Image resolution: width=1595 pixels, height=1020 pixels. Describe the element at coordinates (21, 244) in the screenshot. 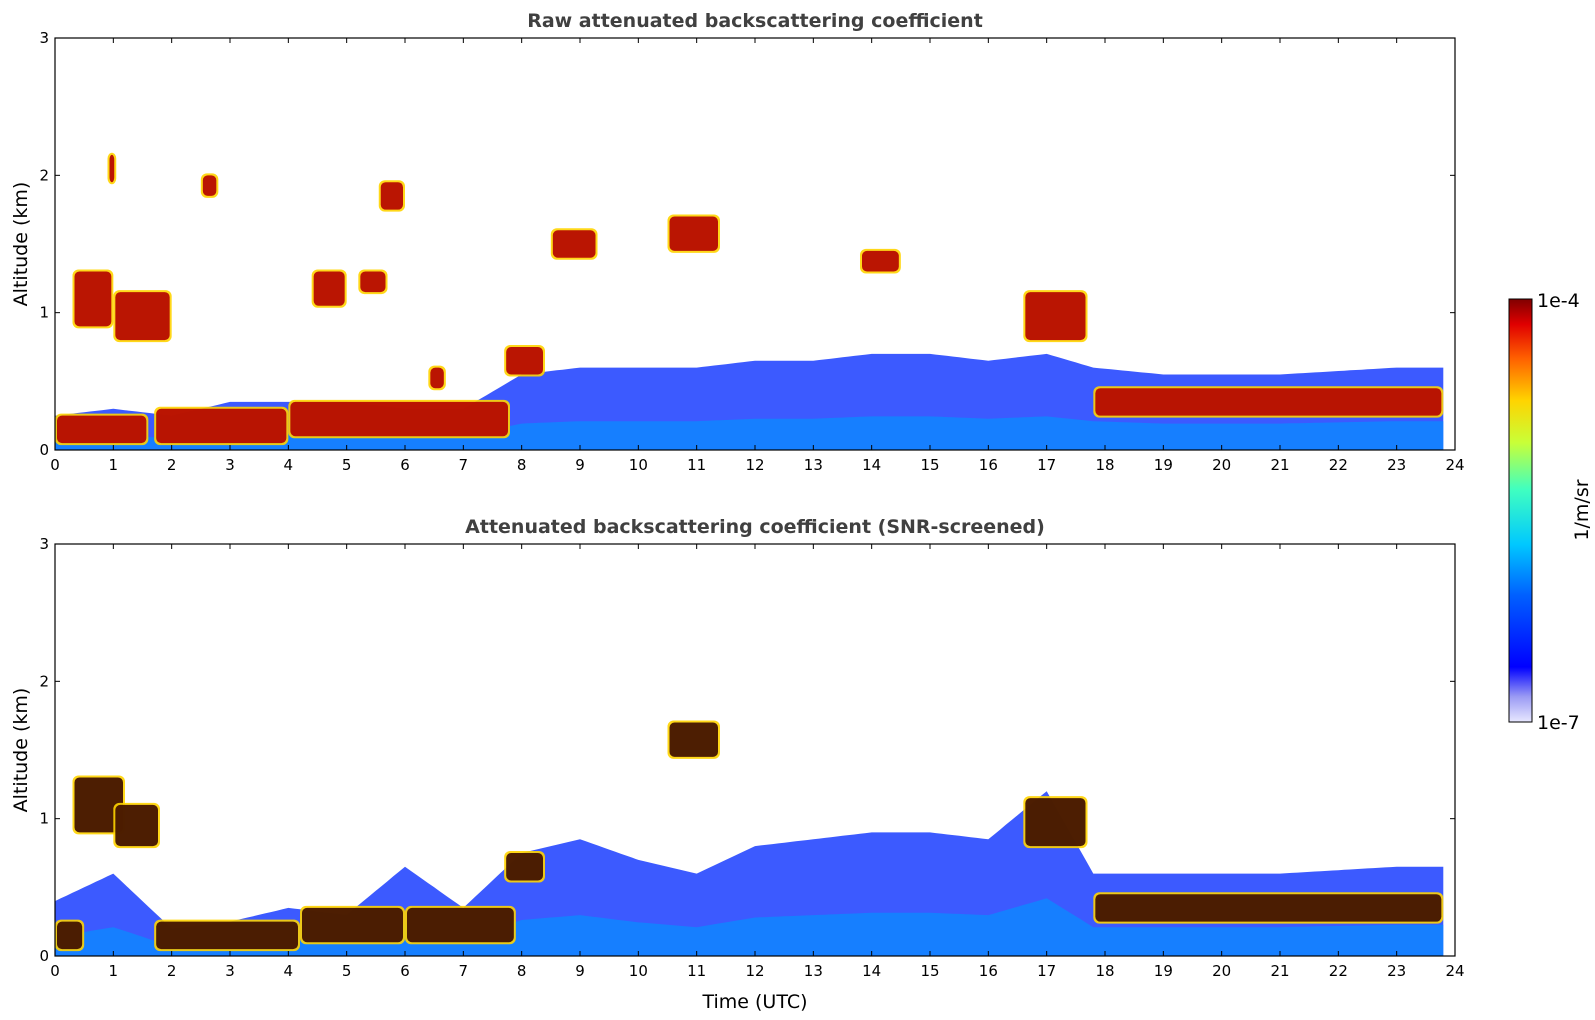

I see `panel-raw-ylabel: Altitude (km)` at that location.